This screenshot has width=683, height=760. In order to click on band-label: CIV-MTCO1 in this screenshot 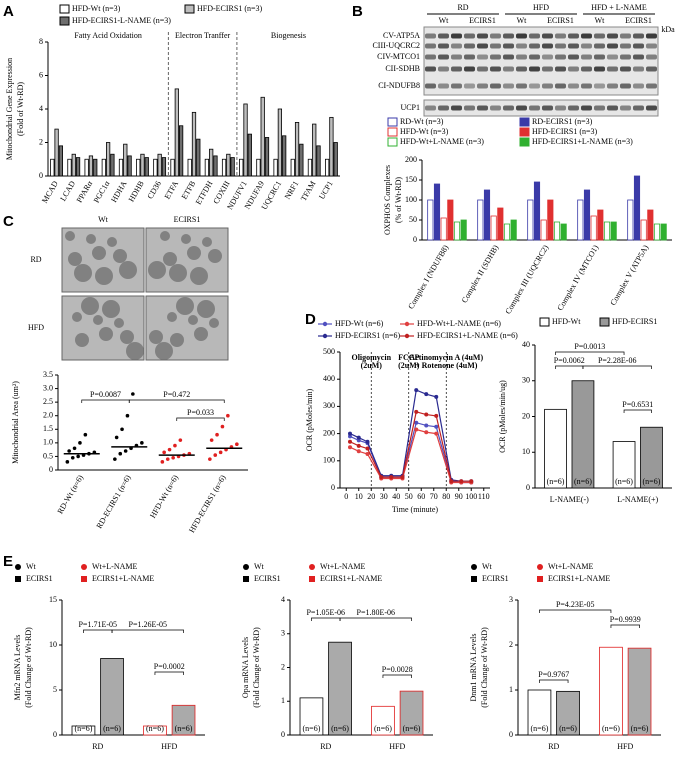, I will do `click(398, 56)`.